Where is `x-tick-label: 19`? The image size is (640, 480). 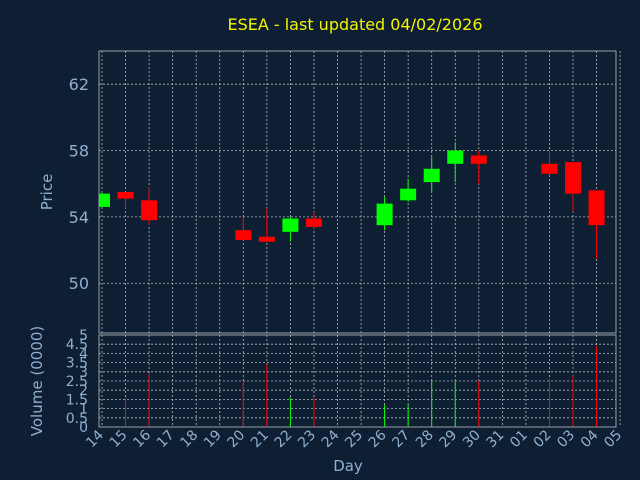
x-tick-label: 19 is located at coordinates (213, 439).